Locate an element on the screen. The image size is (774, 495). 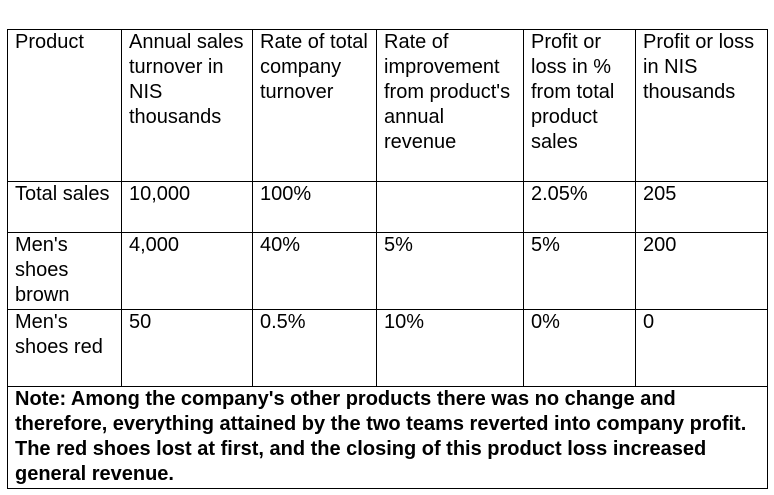
header-profit-nis: Profit or loss in NIS thousands is located at coordinates (701, 105).